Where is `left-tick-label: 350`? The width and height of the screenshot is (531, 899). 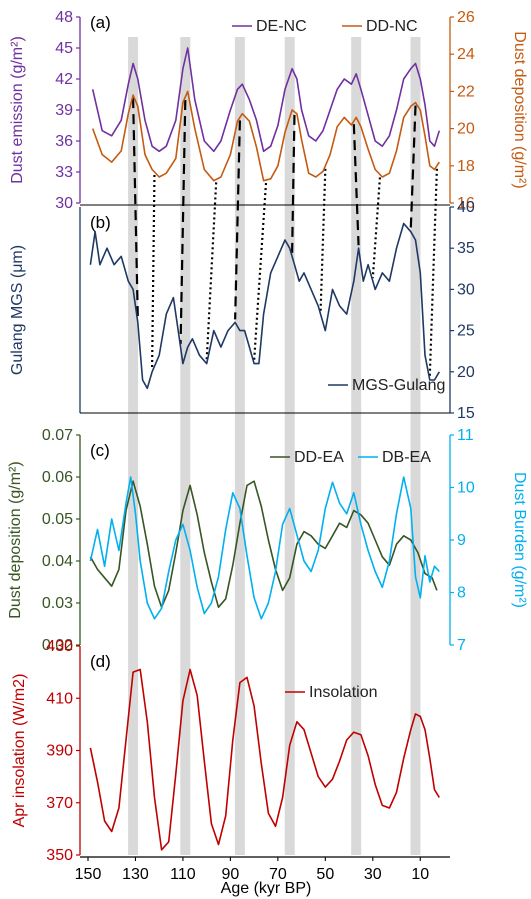 left-tick-label: 350 is located at coordinates (59, 855).